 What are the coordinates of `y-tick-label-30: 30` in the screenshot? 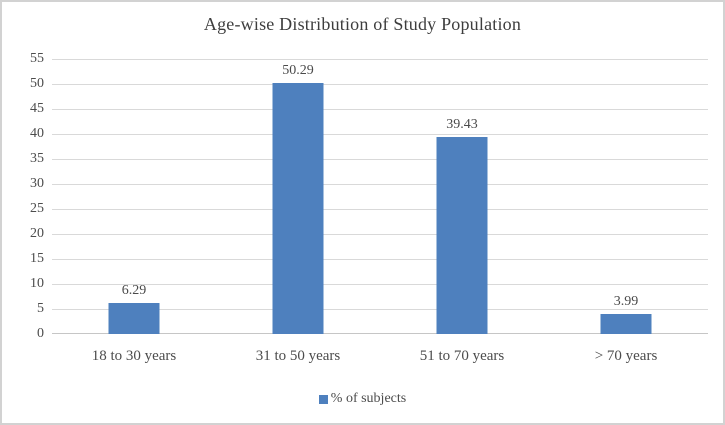 It's located at (37, 183).